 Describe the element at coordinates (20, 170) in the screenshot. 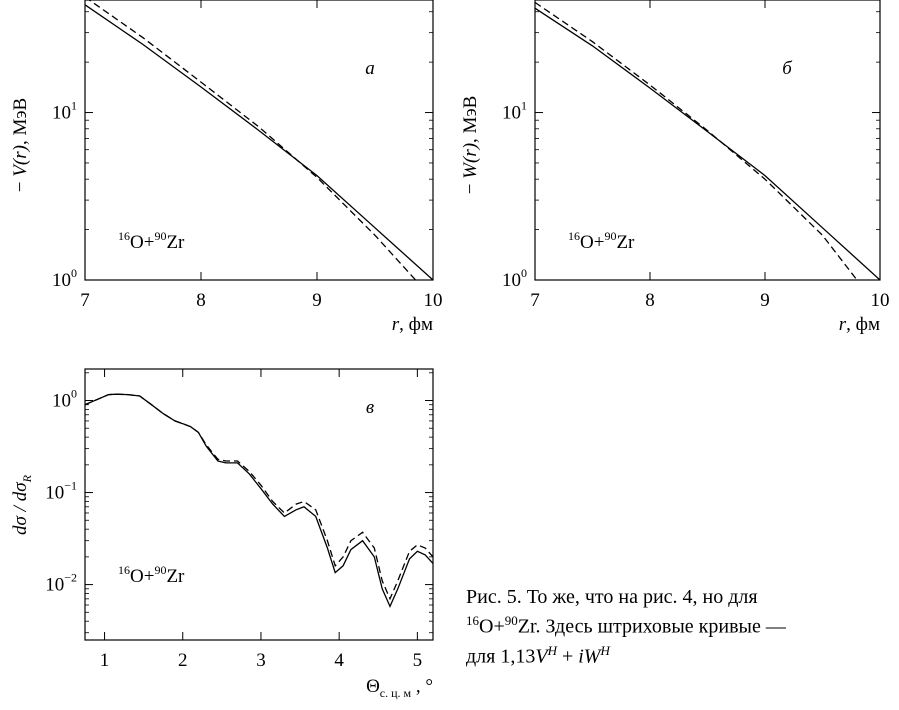

I see `y-axis-label-symbol: V` at that location.